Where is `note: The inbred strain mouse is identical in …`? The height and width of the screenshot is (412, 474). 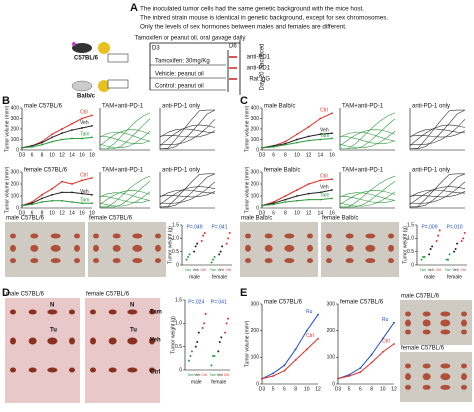
note: The inbred strain mouse is identical in … is located at coordinates (264, 18).